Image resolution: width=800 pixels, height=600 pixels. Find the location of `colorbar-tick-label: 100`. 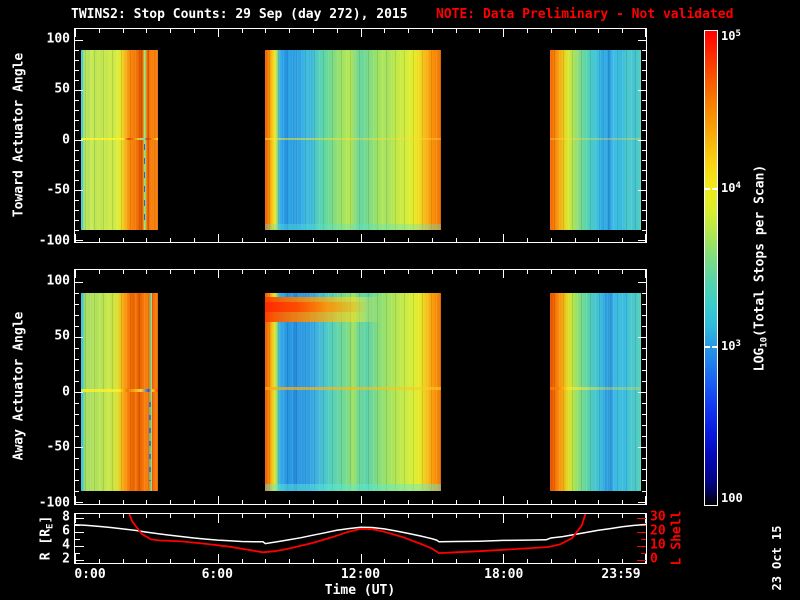

colorbar-tick-label: 100 is located at coordinates (732, 498).